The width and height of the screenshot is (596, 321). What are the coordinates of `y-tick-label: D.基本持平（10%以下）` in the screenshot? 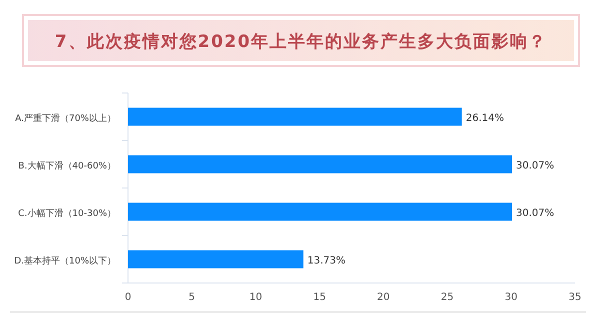 It's located at (65, 260).